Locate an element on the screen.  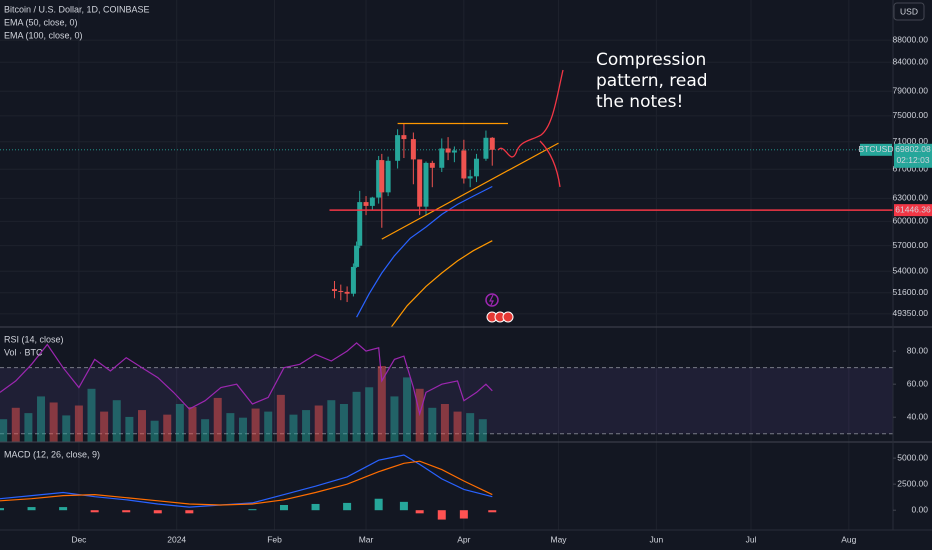
x-tick-label: Aug is located at coordinates (848, 539).